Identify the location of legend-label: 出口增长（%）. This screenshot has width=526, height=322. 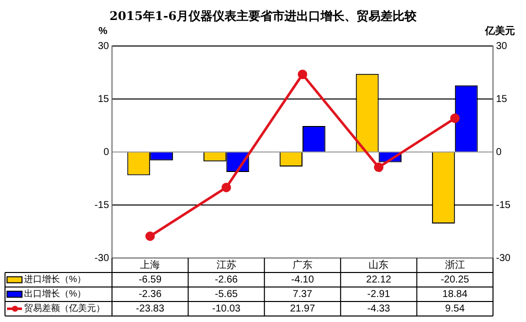
(55, 293).